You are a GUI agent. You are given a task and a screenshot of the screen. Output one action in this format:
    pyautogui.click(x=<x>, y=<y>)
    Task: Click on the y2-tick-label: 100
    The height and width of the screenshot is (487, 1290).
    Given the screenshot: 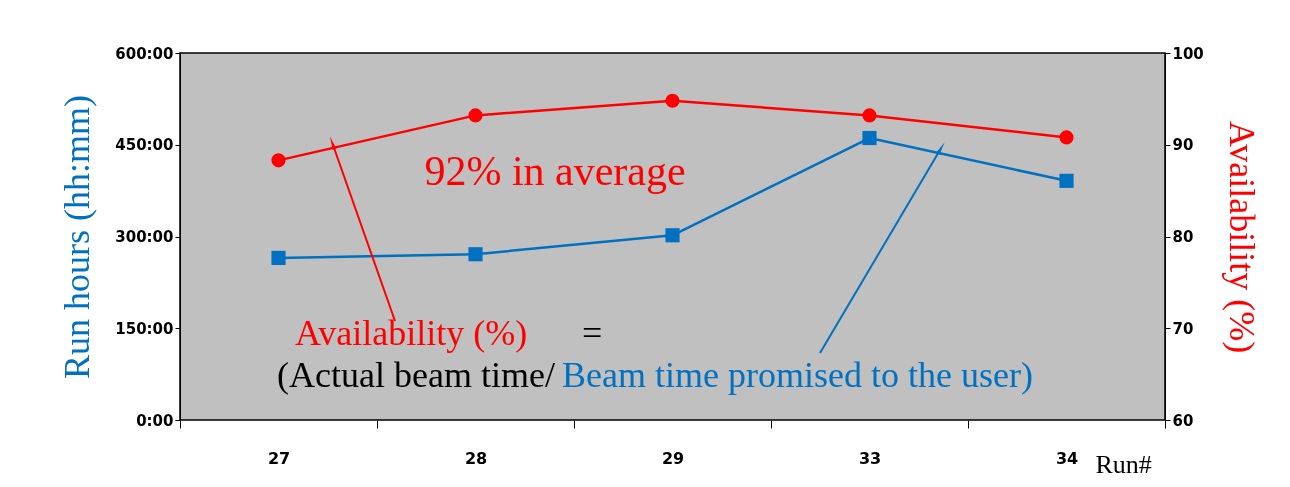 What is the action you would take?
    pyautogui.click(x=1188, y=53)
    